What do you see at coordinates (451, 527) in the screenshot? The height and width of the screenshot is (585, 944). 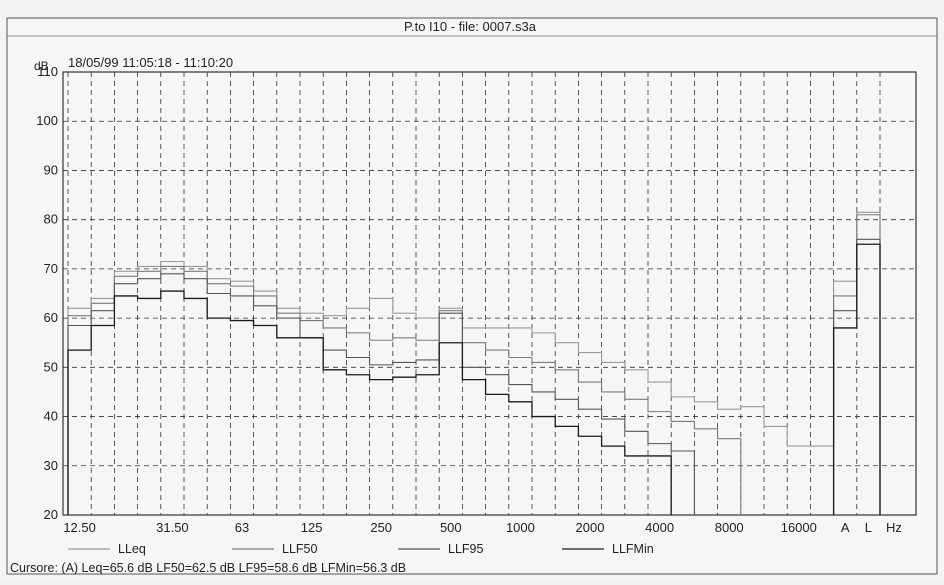 I see `x-tick-label: 500` at bounding box center [451, 527].